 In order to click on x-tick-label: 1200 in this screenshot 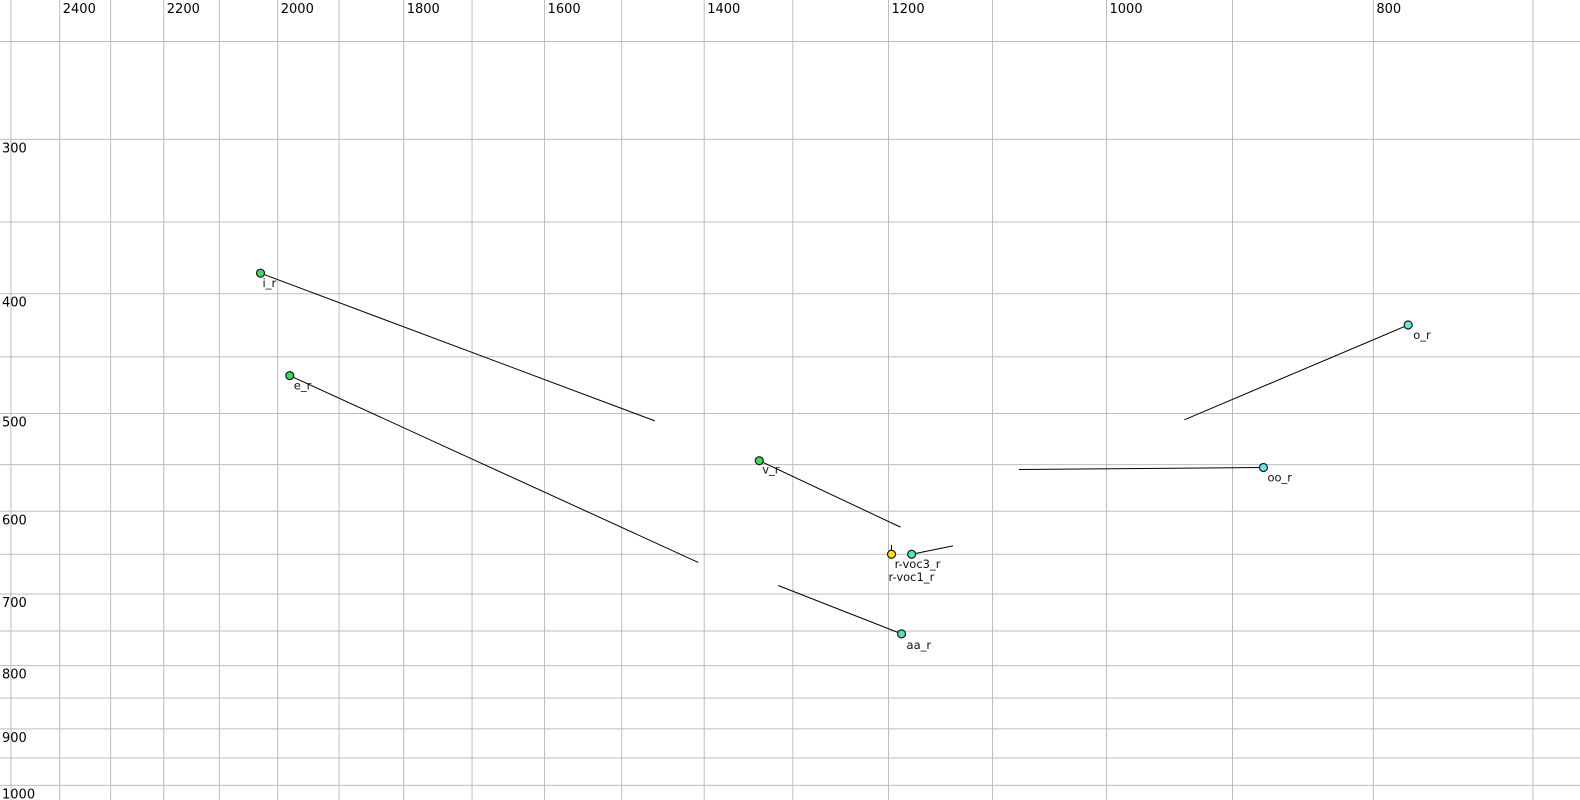, I will do `click(908, 9)`.